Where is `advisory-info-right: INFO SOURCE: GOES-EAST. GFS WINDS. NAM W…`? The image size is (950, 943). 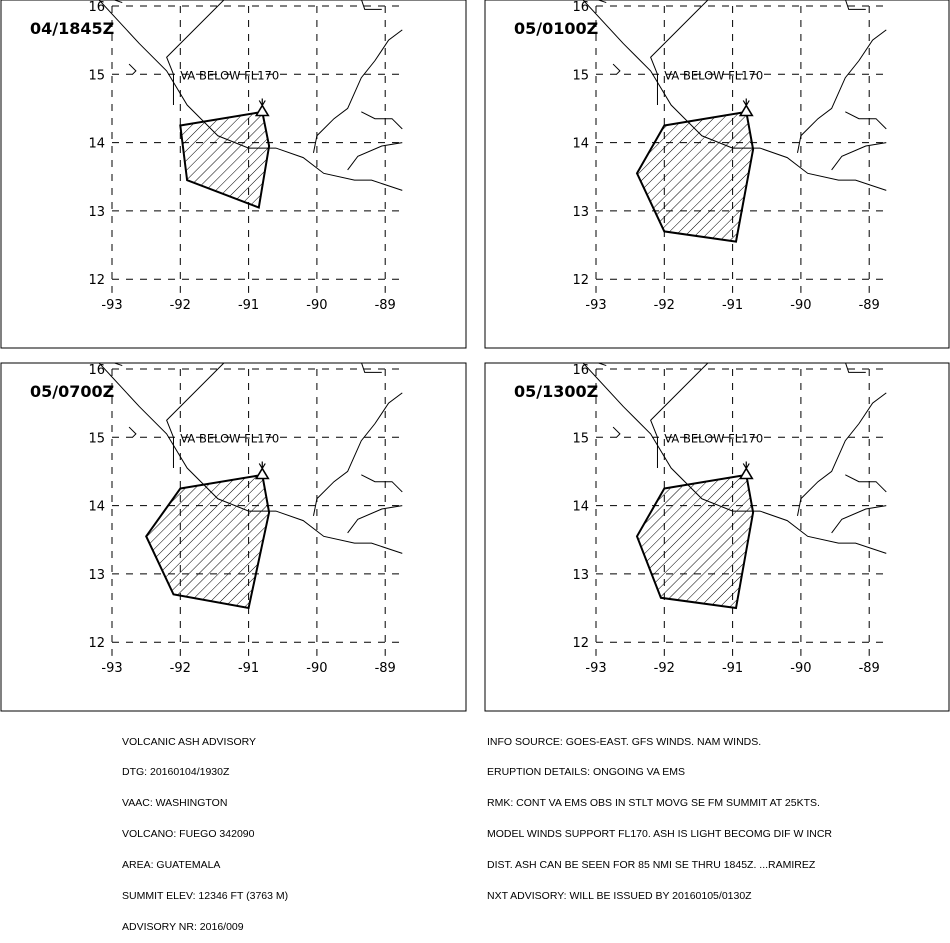 advisory-info-right: INFO SOURCE: GOES-EAST. GFS WINDS. NAM W… is located at coordinates (659, 814).